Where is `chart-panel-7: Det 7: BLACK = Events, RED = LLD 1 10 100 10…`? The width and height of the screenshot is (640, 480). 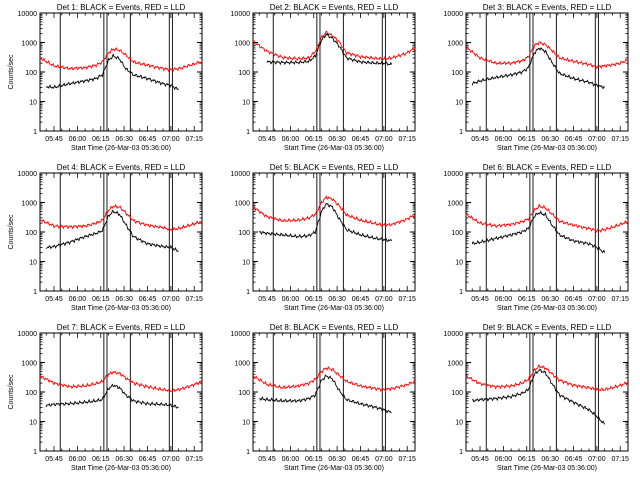
chart-panel-7: Det 7: BLACK = Events, RED = LLD 1 10 100 10… is located at coordinates (105, 397).